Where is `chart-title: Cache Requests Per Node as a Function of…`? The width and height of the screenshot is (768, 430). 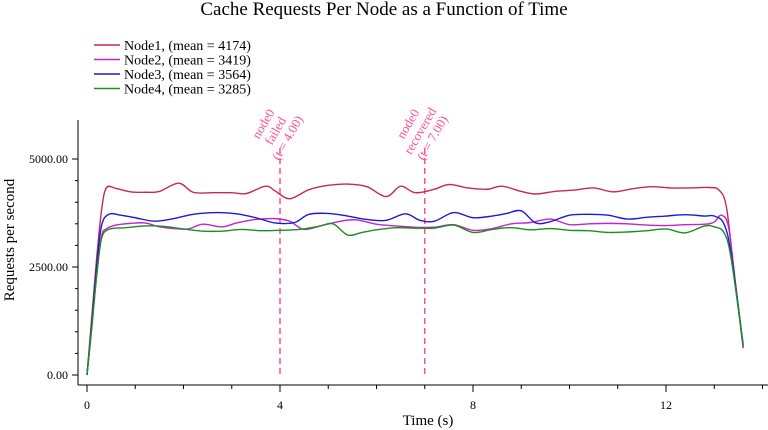
chart-title: Cache Requests Per Node as a Function of… is located at coordinates (383, 10).